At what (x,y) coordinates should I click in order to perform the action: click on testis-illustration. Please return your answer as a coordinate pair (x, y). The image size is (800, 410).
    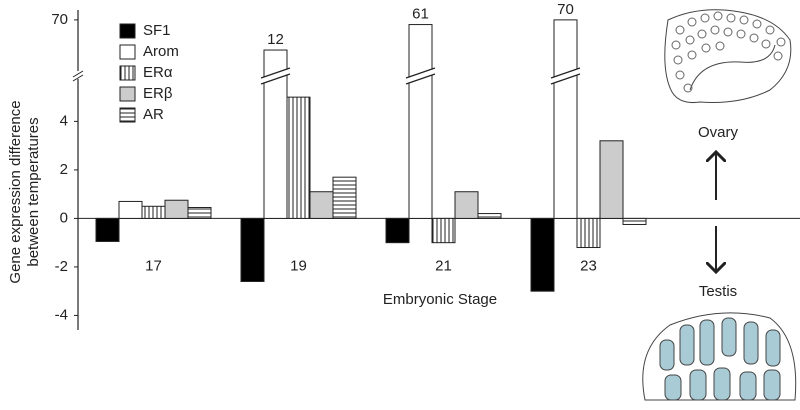
    Looking at the image, I should click on (719, 356).